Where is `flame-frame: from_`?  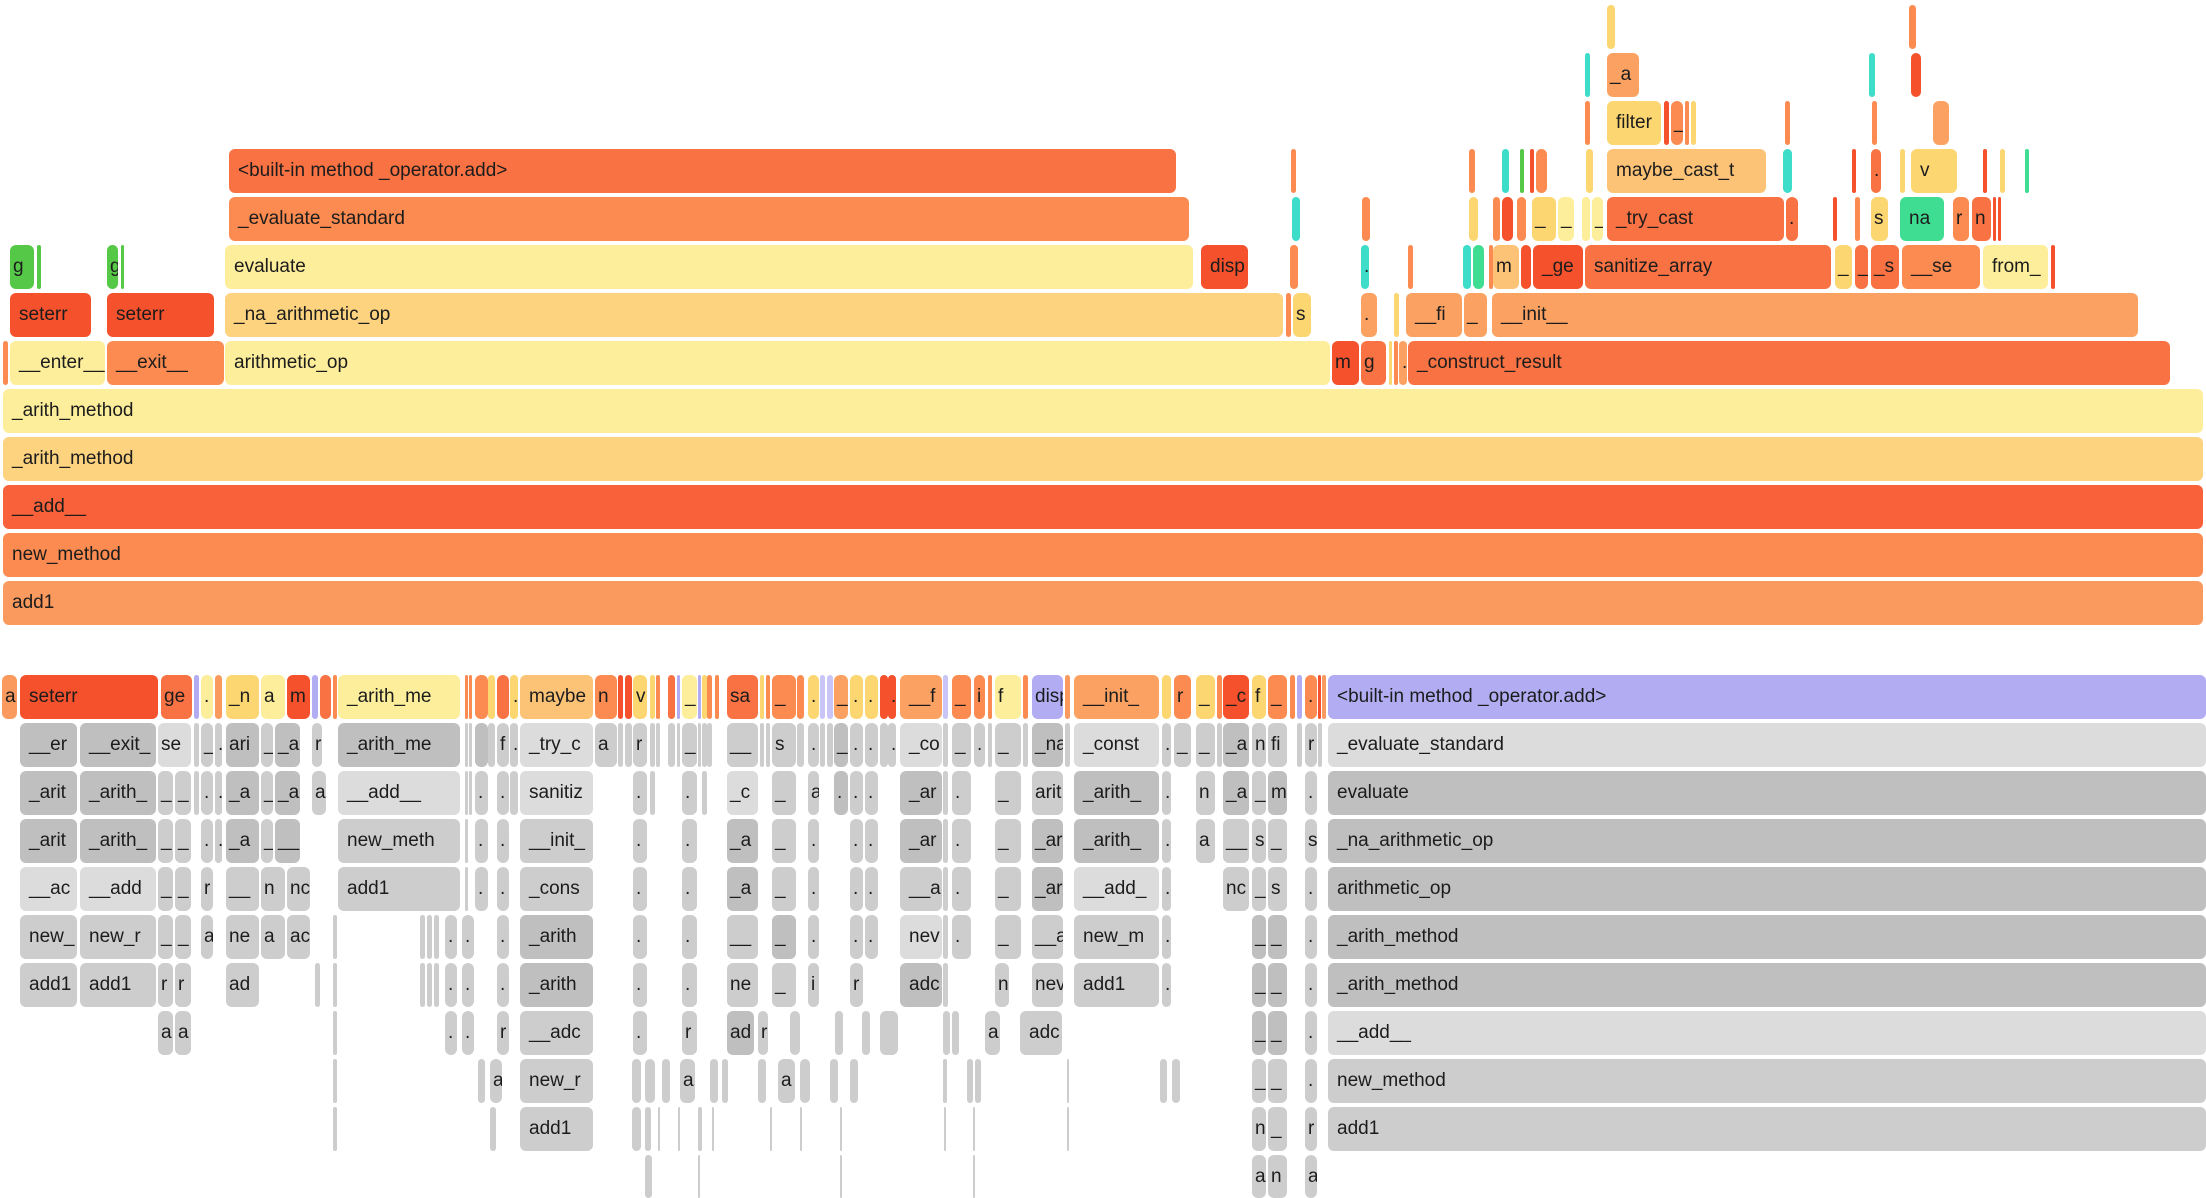
flame-frame: from_ is located at coordinates (2015, 267).